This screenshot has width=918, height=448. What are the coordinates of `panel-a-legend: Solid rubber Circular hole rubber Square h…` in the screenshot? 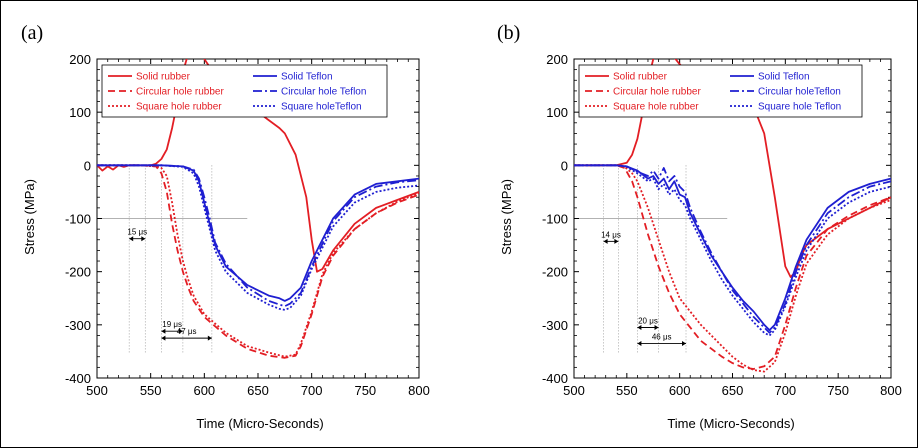 It's located at (244, 91).